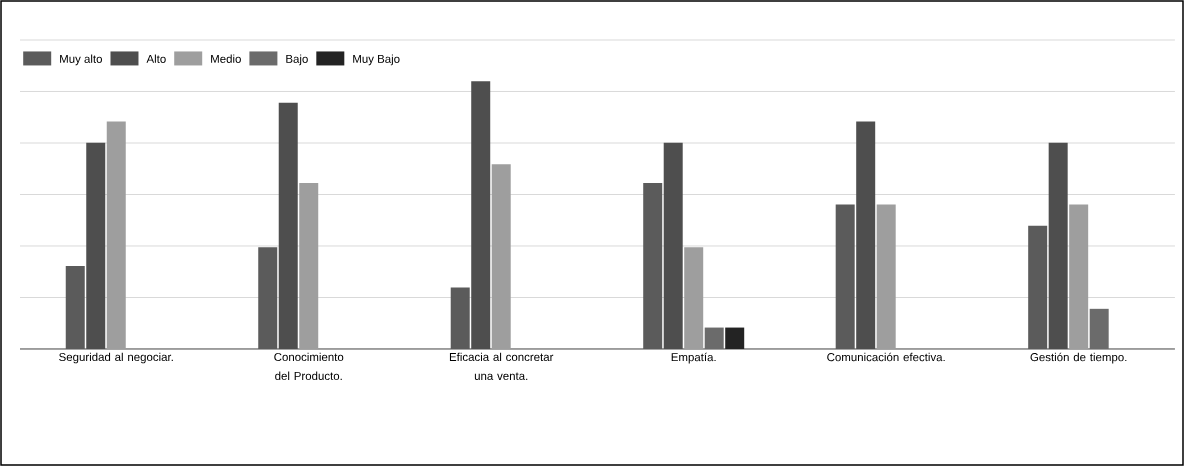 Image resolution: width=1184 pixels, height=466 pixels. Describe the element at coordinates (376, 60) in the screenshot. I see `legend-label: Muy Bajo` at that location.